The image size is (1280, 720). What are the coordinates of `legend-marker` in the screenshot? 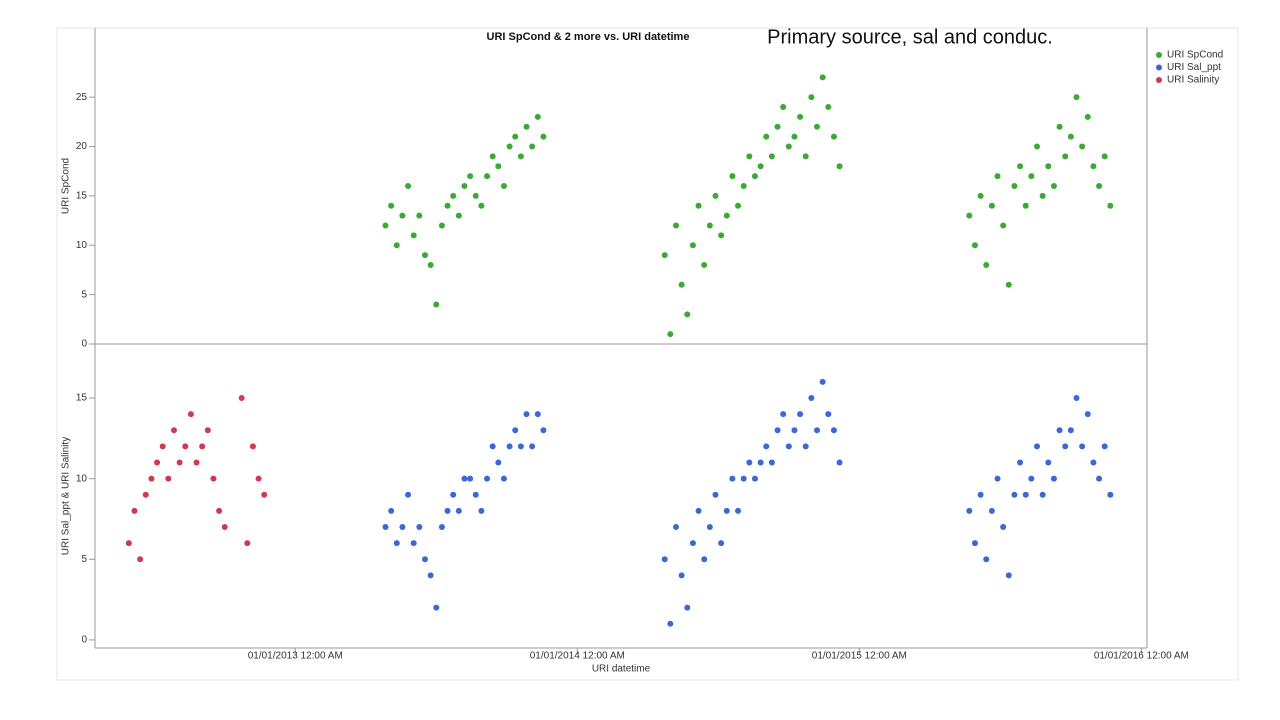 It's located at (1159, 55).